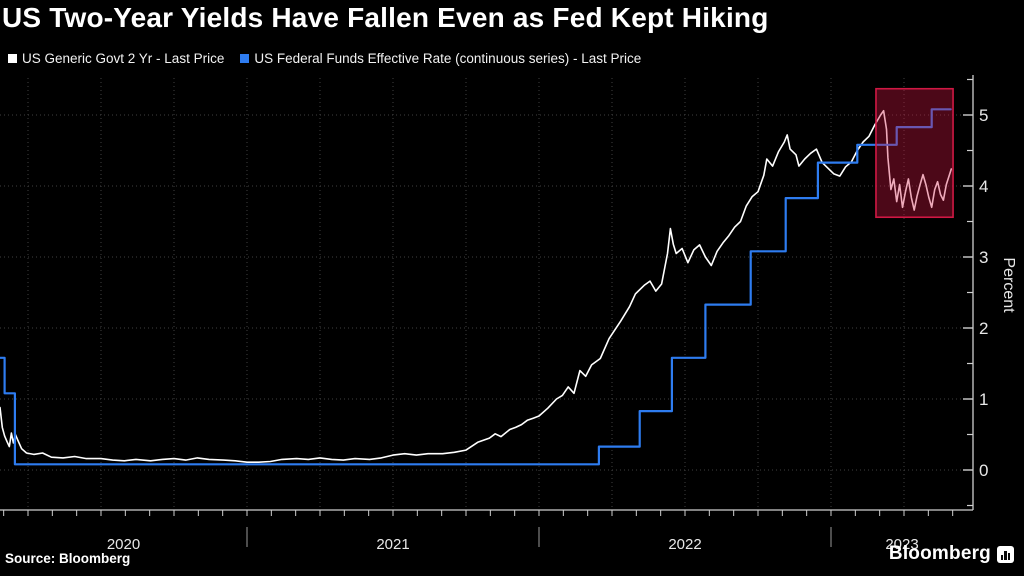  What do you see at coordinates (914, 153) in the screenshot?
I see `highlight-box` at bounding box center [914, 153].